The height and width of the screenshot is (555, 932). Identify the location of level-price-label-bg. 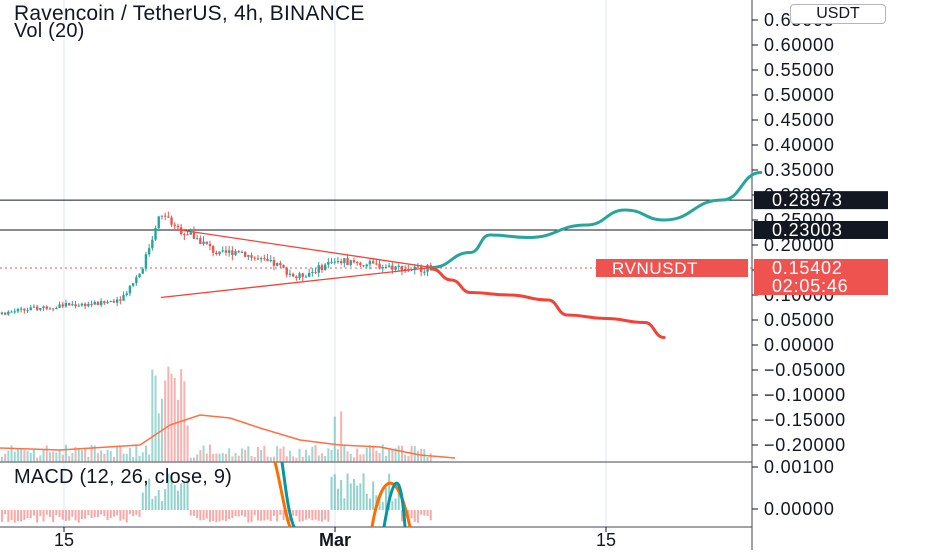
(821, 229).